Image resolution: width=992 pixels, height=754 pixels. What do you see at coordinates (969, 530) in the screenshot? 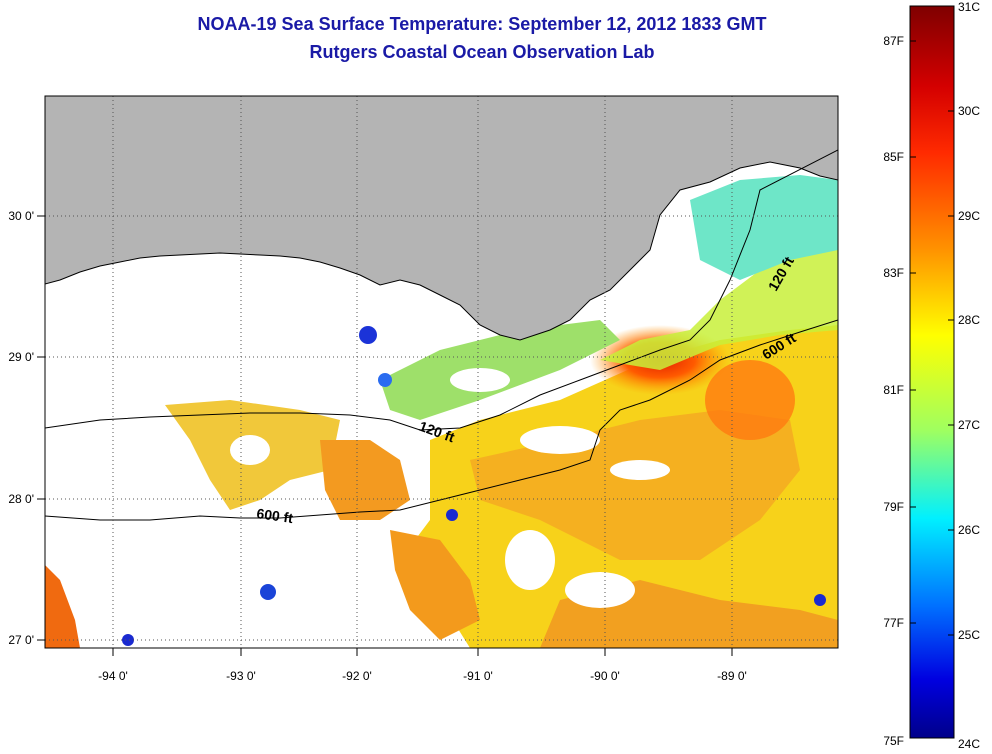
I see `colorbar-c-label: 26C` at bounding box center [969, 530].